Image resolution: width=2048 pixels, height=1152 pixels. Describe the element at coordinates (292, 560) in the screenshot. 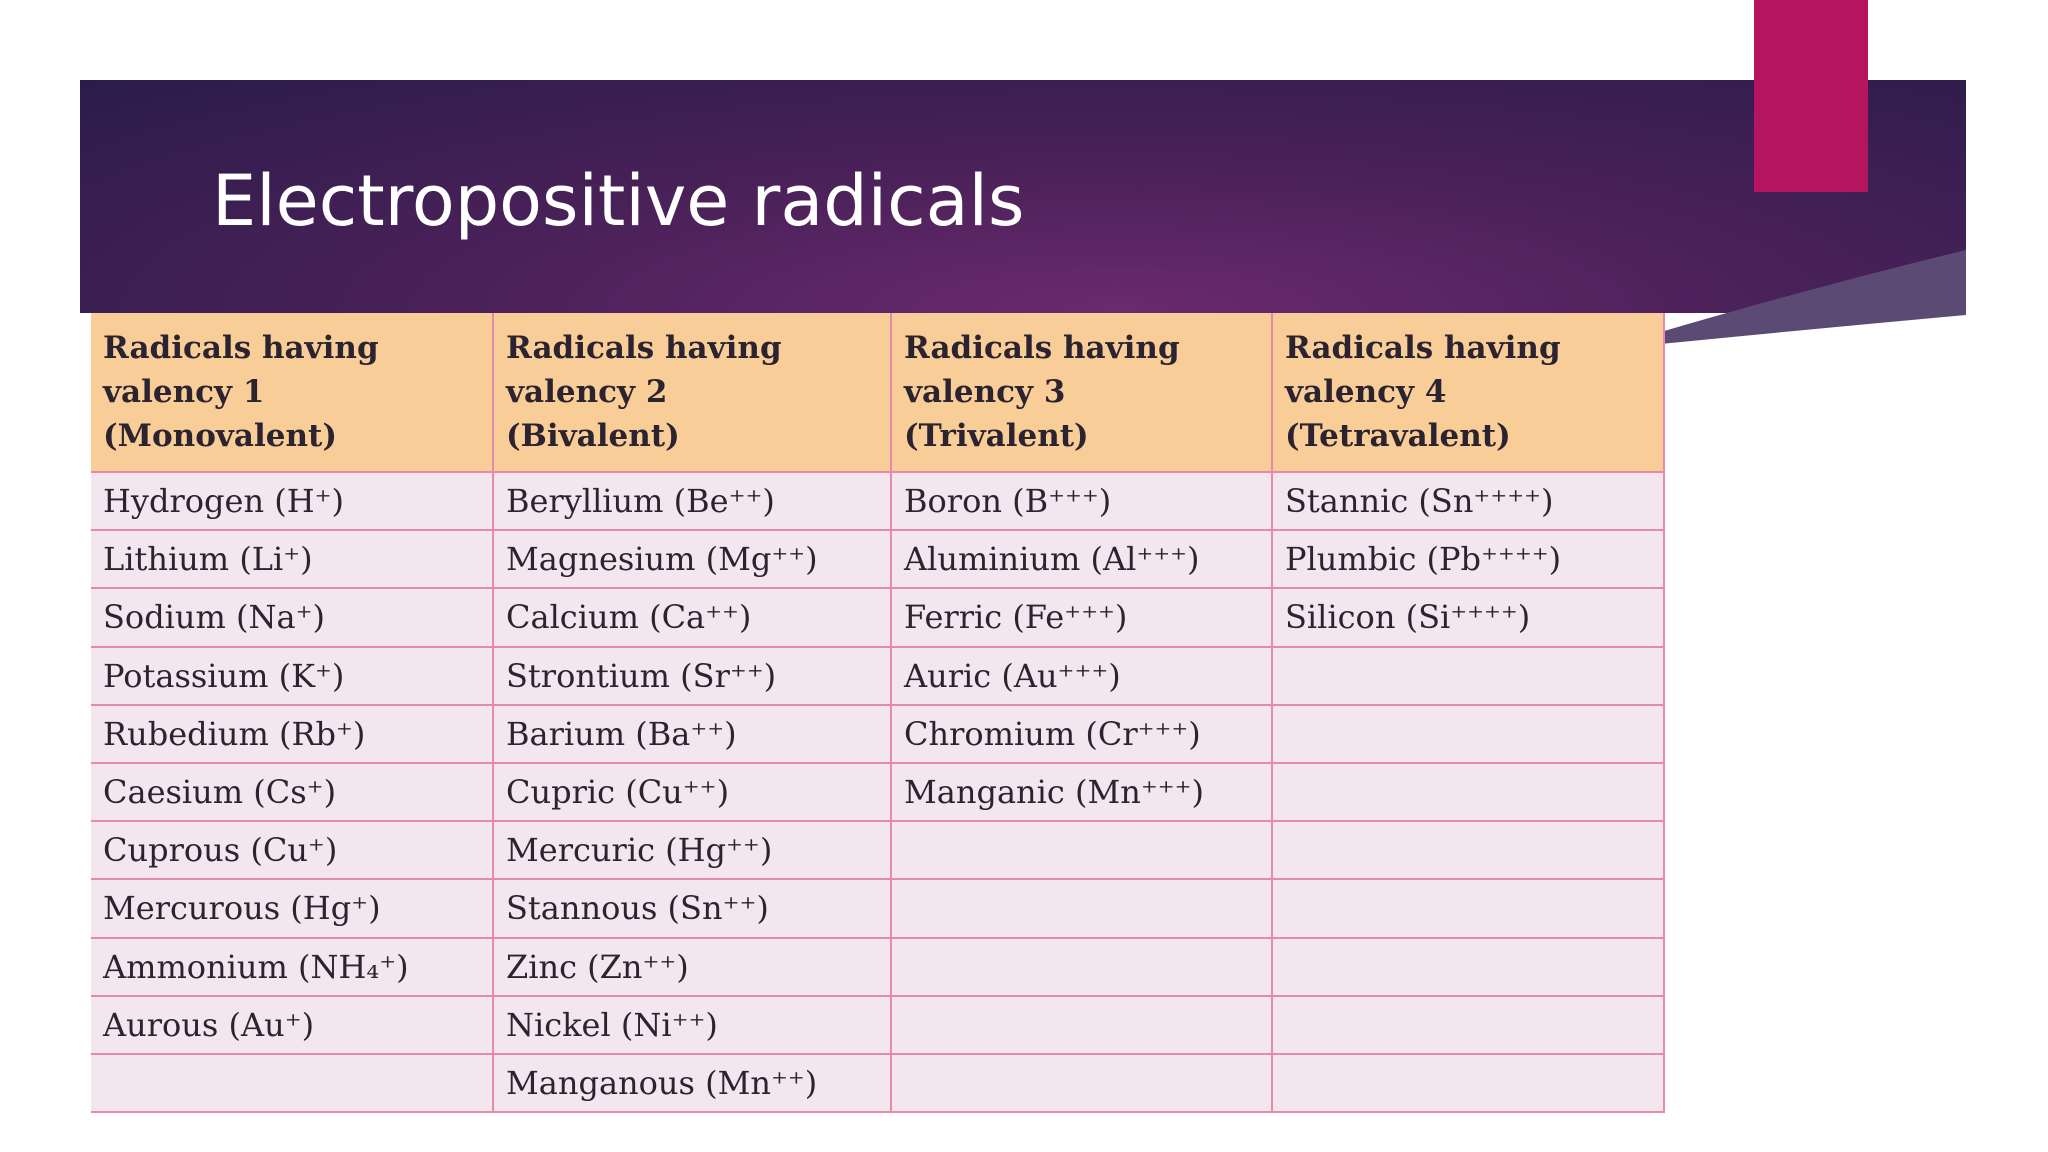

I see `table-cell: Lithium (Li⁺)` at that location.